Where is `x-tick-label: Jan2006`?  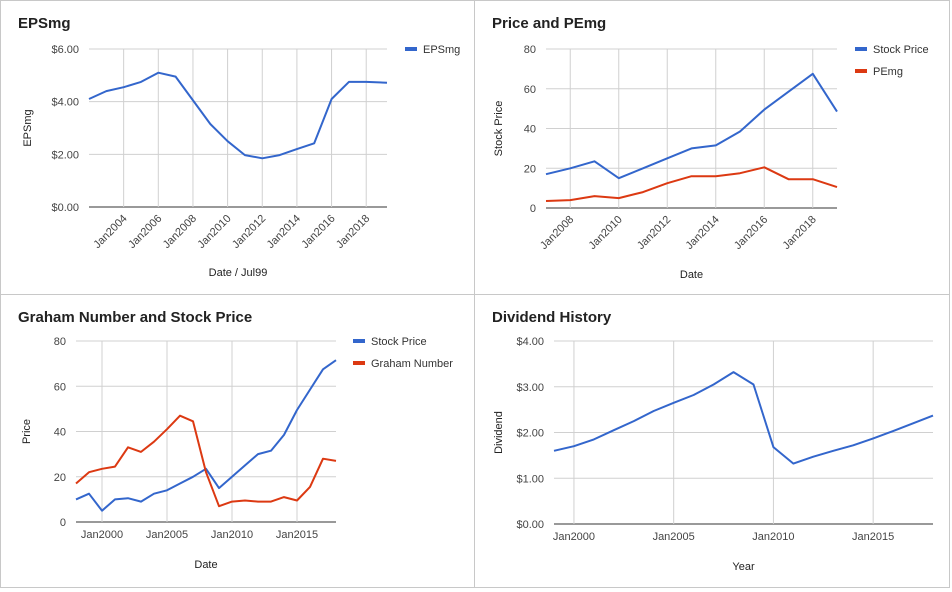
x-tick-label: Jan2006 is located at coordinates (145, 232).